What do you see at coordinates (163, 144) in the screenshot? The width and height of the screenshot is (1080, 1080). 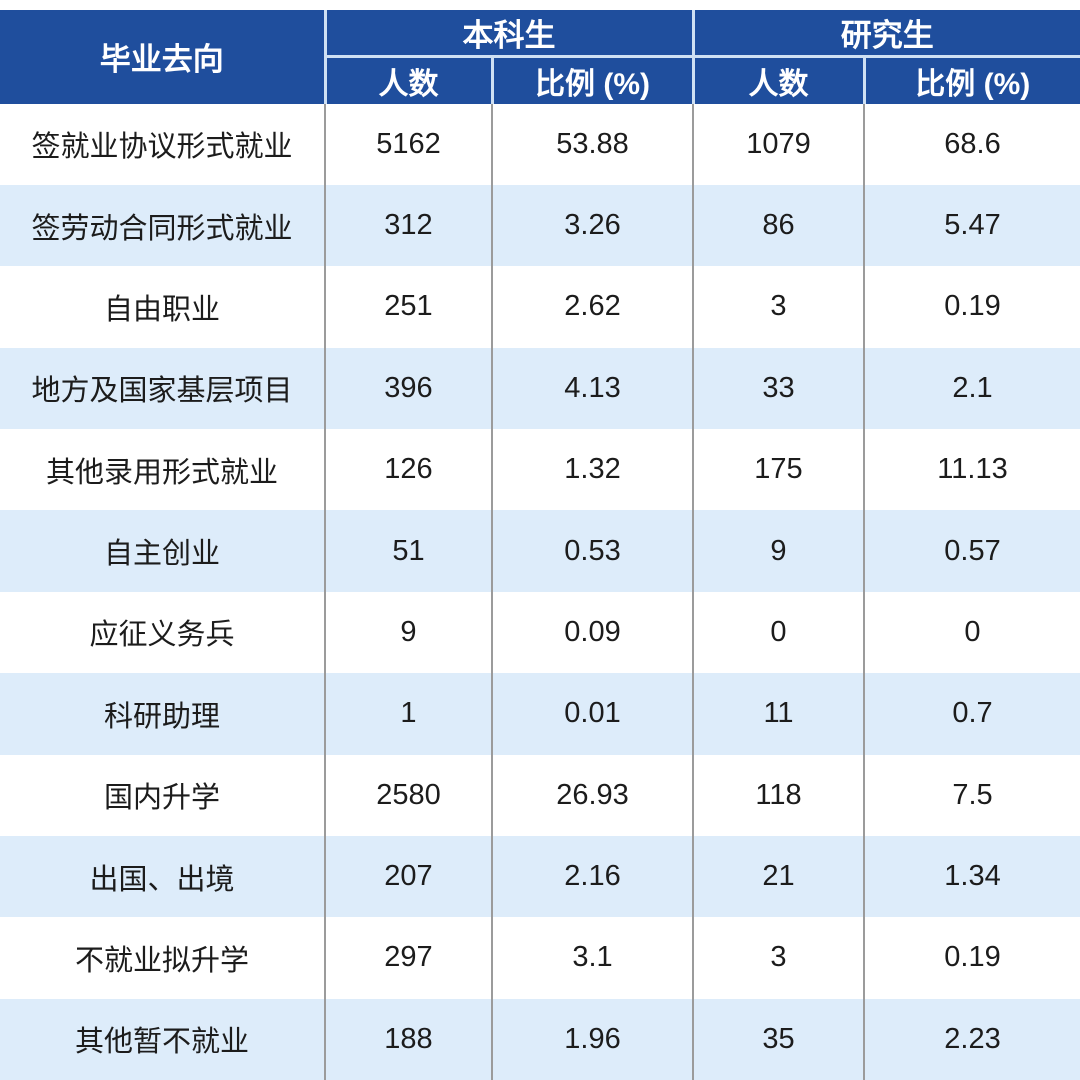 I see `row-label: 签就业协议形式就业` at bounding box center [163, 144].